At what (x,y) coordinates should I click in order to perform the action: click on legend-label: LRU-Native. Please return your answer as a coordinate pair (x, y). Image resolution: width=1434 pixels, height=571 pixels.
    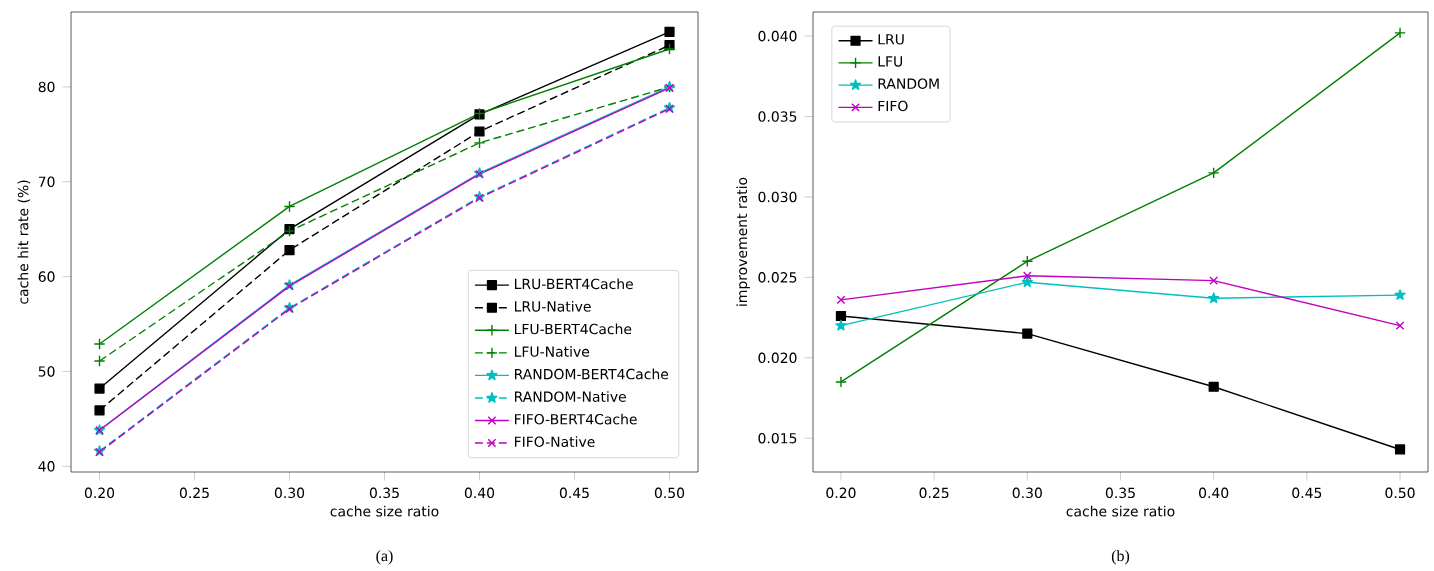
    Looking at the image, I should click on (552, 306).